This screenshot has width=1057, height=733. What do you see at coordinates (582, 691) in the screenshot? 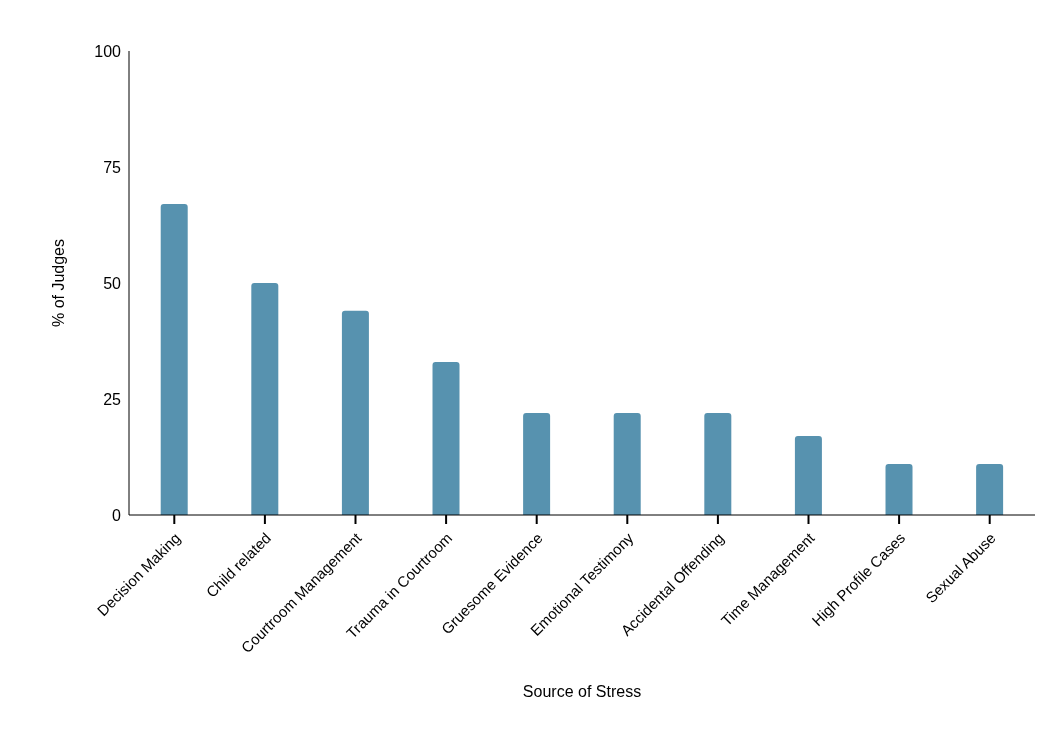
I see `x-axis-title: Source of Stress` at bounding box center [582, 691].